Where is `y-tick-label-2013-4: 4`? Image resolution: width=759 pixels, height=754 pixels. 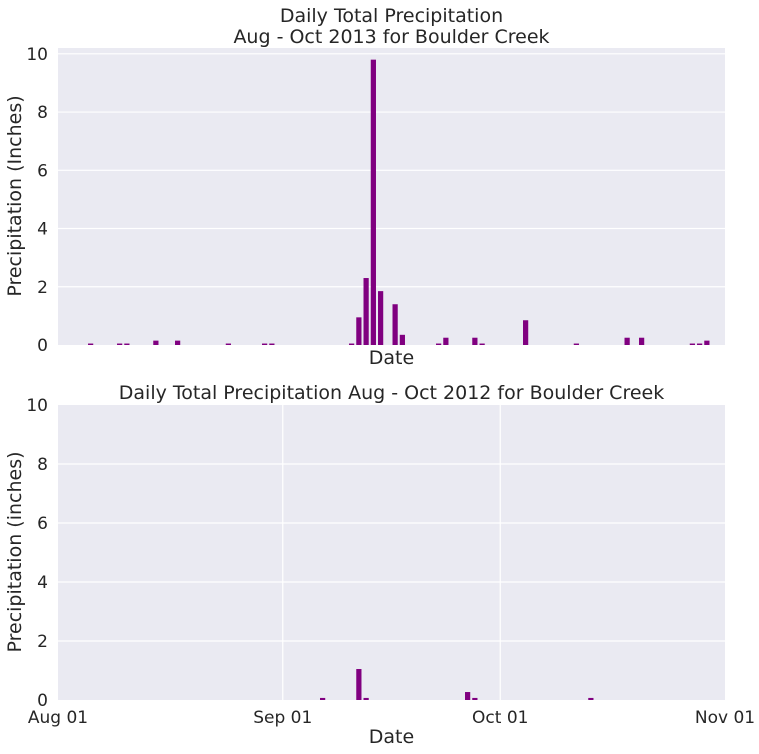 y-tick-label-2013-4: 4 is located at coordinates (42, 230).